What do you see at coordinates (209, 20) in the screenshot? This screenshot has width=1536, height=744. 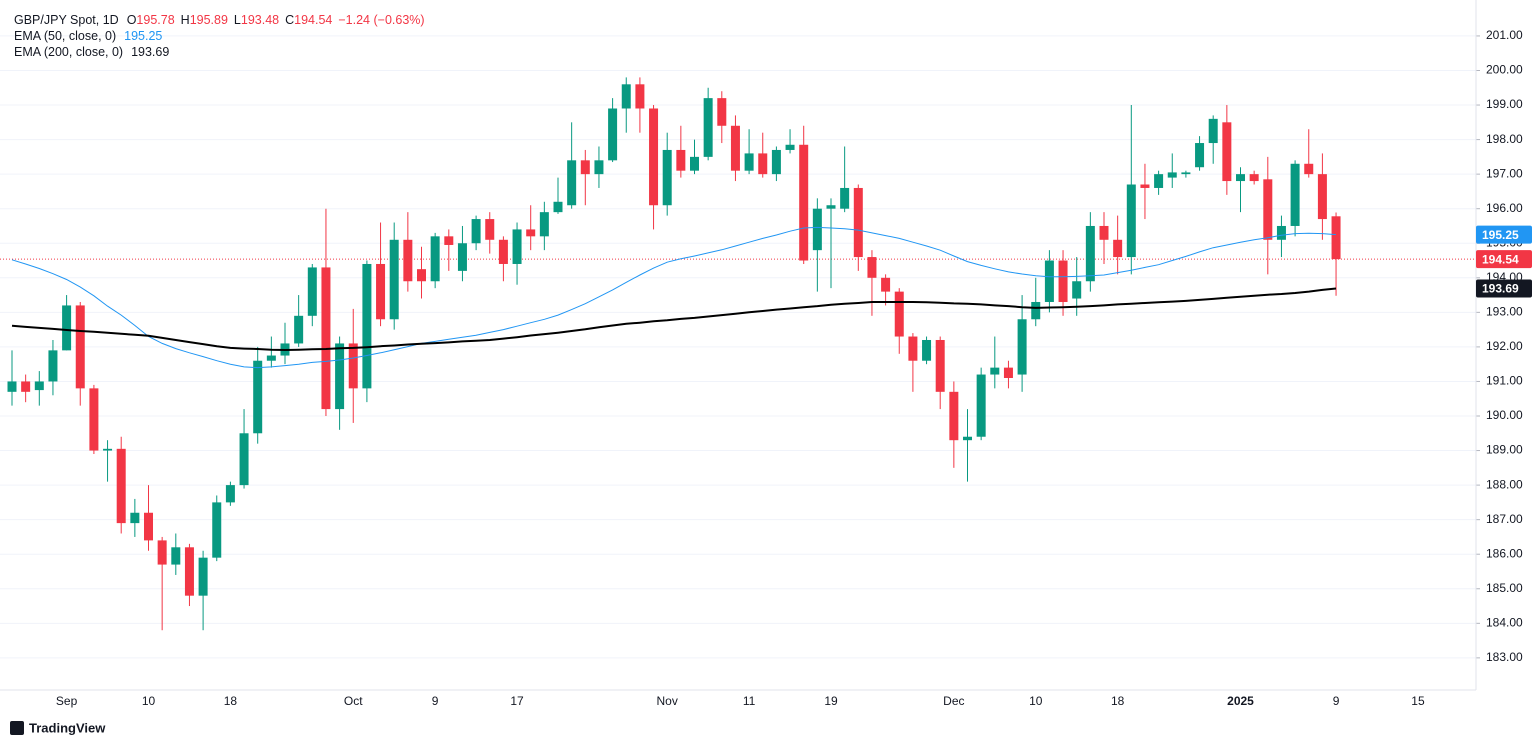 I see `ohlc-value: 195.89` at bounding box center [209, 20].